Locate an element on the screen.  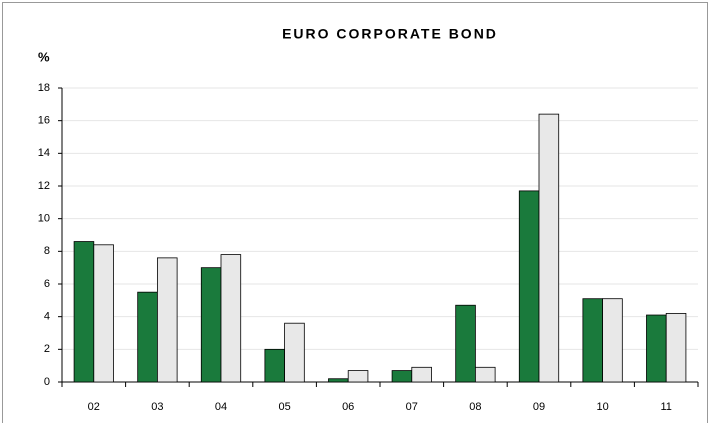
y-tick-label: 2 is located at coordinates (47, 349).